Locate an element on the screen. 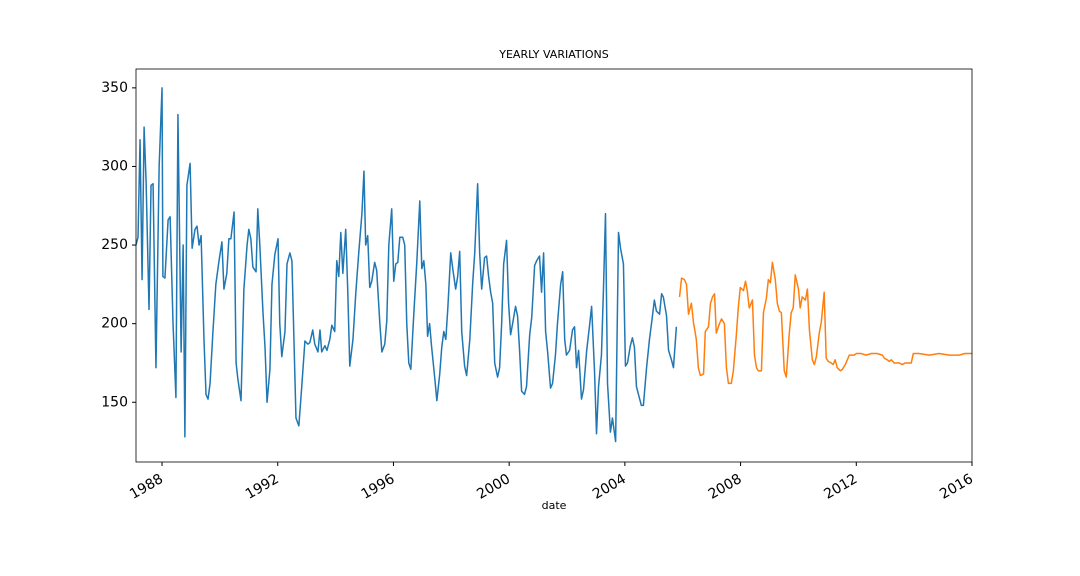 The image size is (1080, 576). x-tick-label: 2000 is located at coordinates (493, 487).